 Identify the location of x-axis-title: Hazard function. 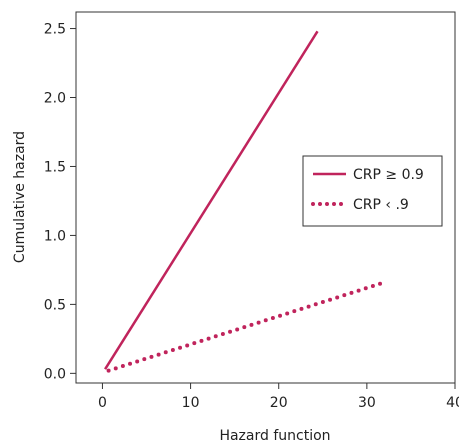
(274, 436).